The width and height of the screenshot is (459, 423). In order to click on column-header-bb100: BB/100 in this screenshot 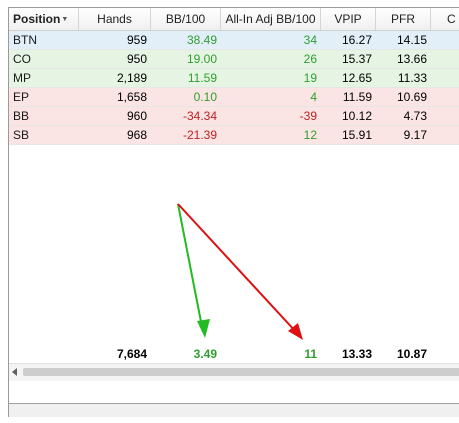, I will do `click(186, 19)`.